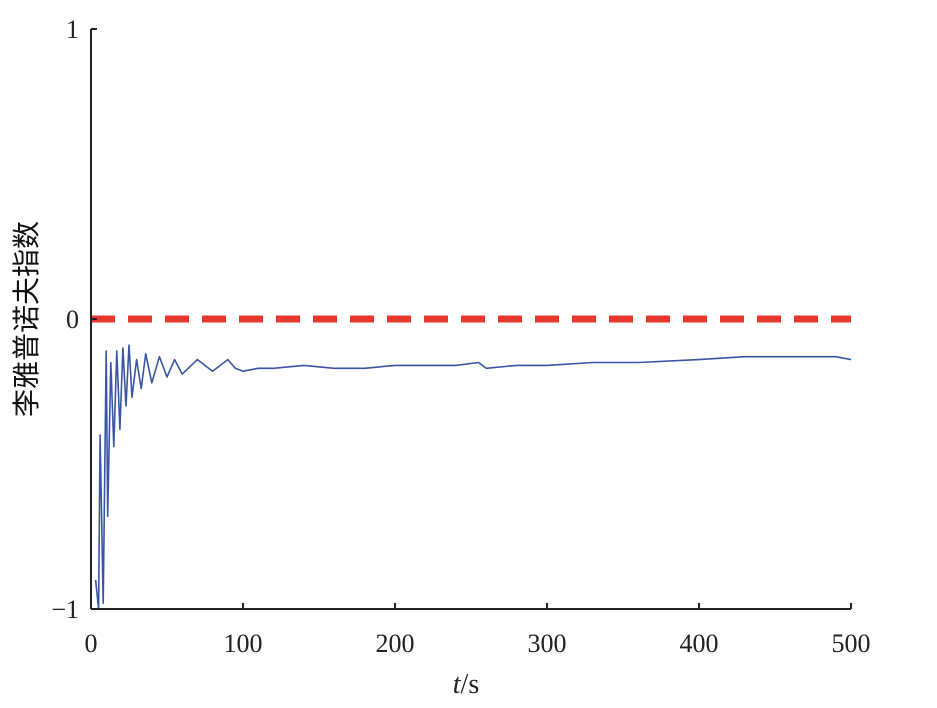 Image resolution: width=937 pixels, height=708 pixels. What do you see at coordinates (72, 319) in the screenshot?
I see `y-tick-label: 0` at bounding box center [72, 319].